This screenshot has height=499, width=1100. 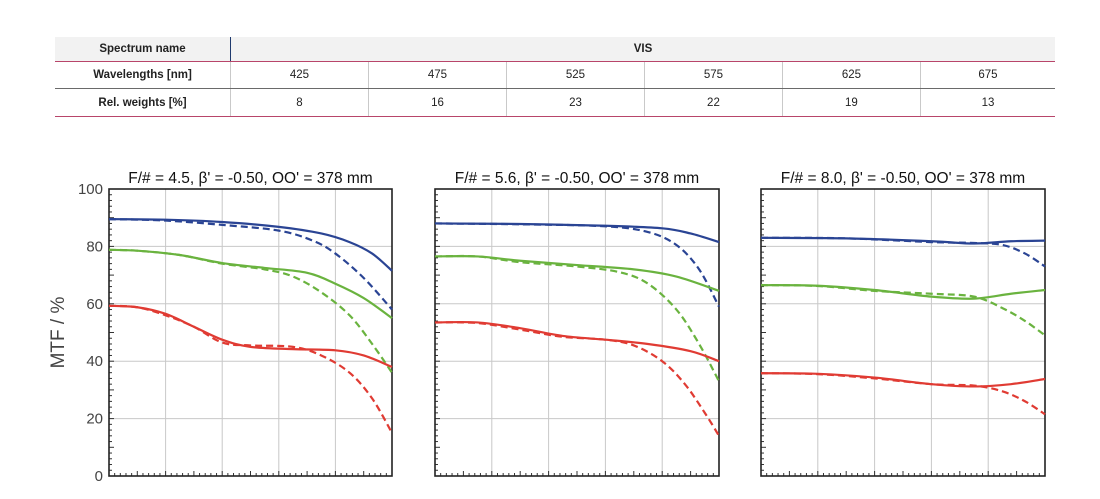 What do you see at coordinates (713, 102) in the screenshot?
I see `weight-cell: 22` at bounding box center [713, 102].